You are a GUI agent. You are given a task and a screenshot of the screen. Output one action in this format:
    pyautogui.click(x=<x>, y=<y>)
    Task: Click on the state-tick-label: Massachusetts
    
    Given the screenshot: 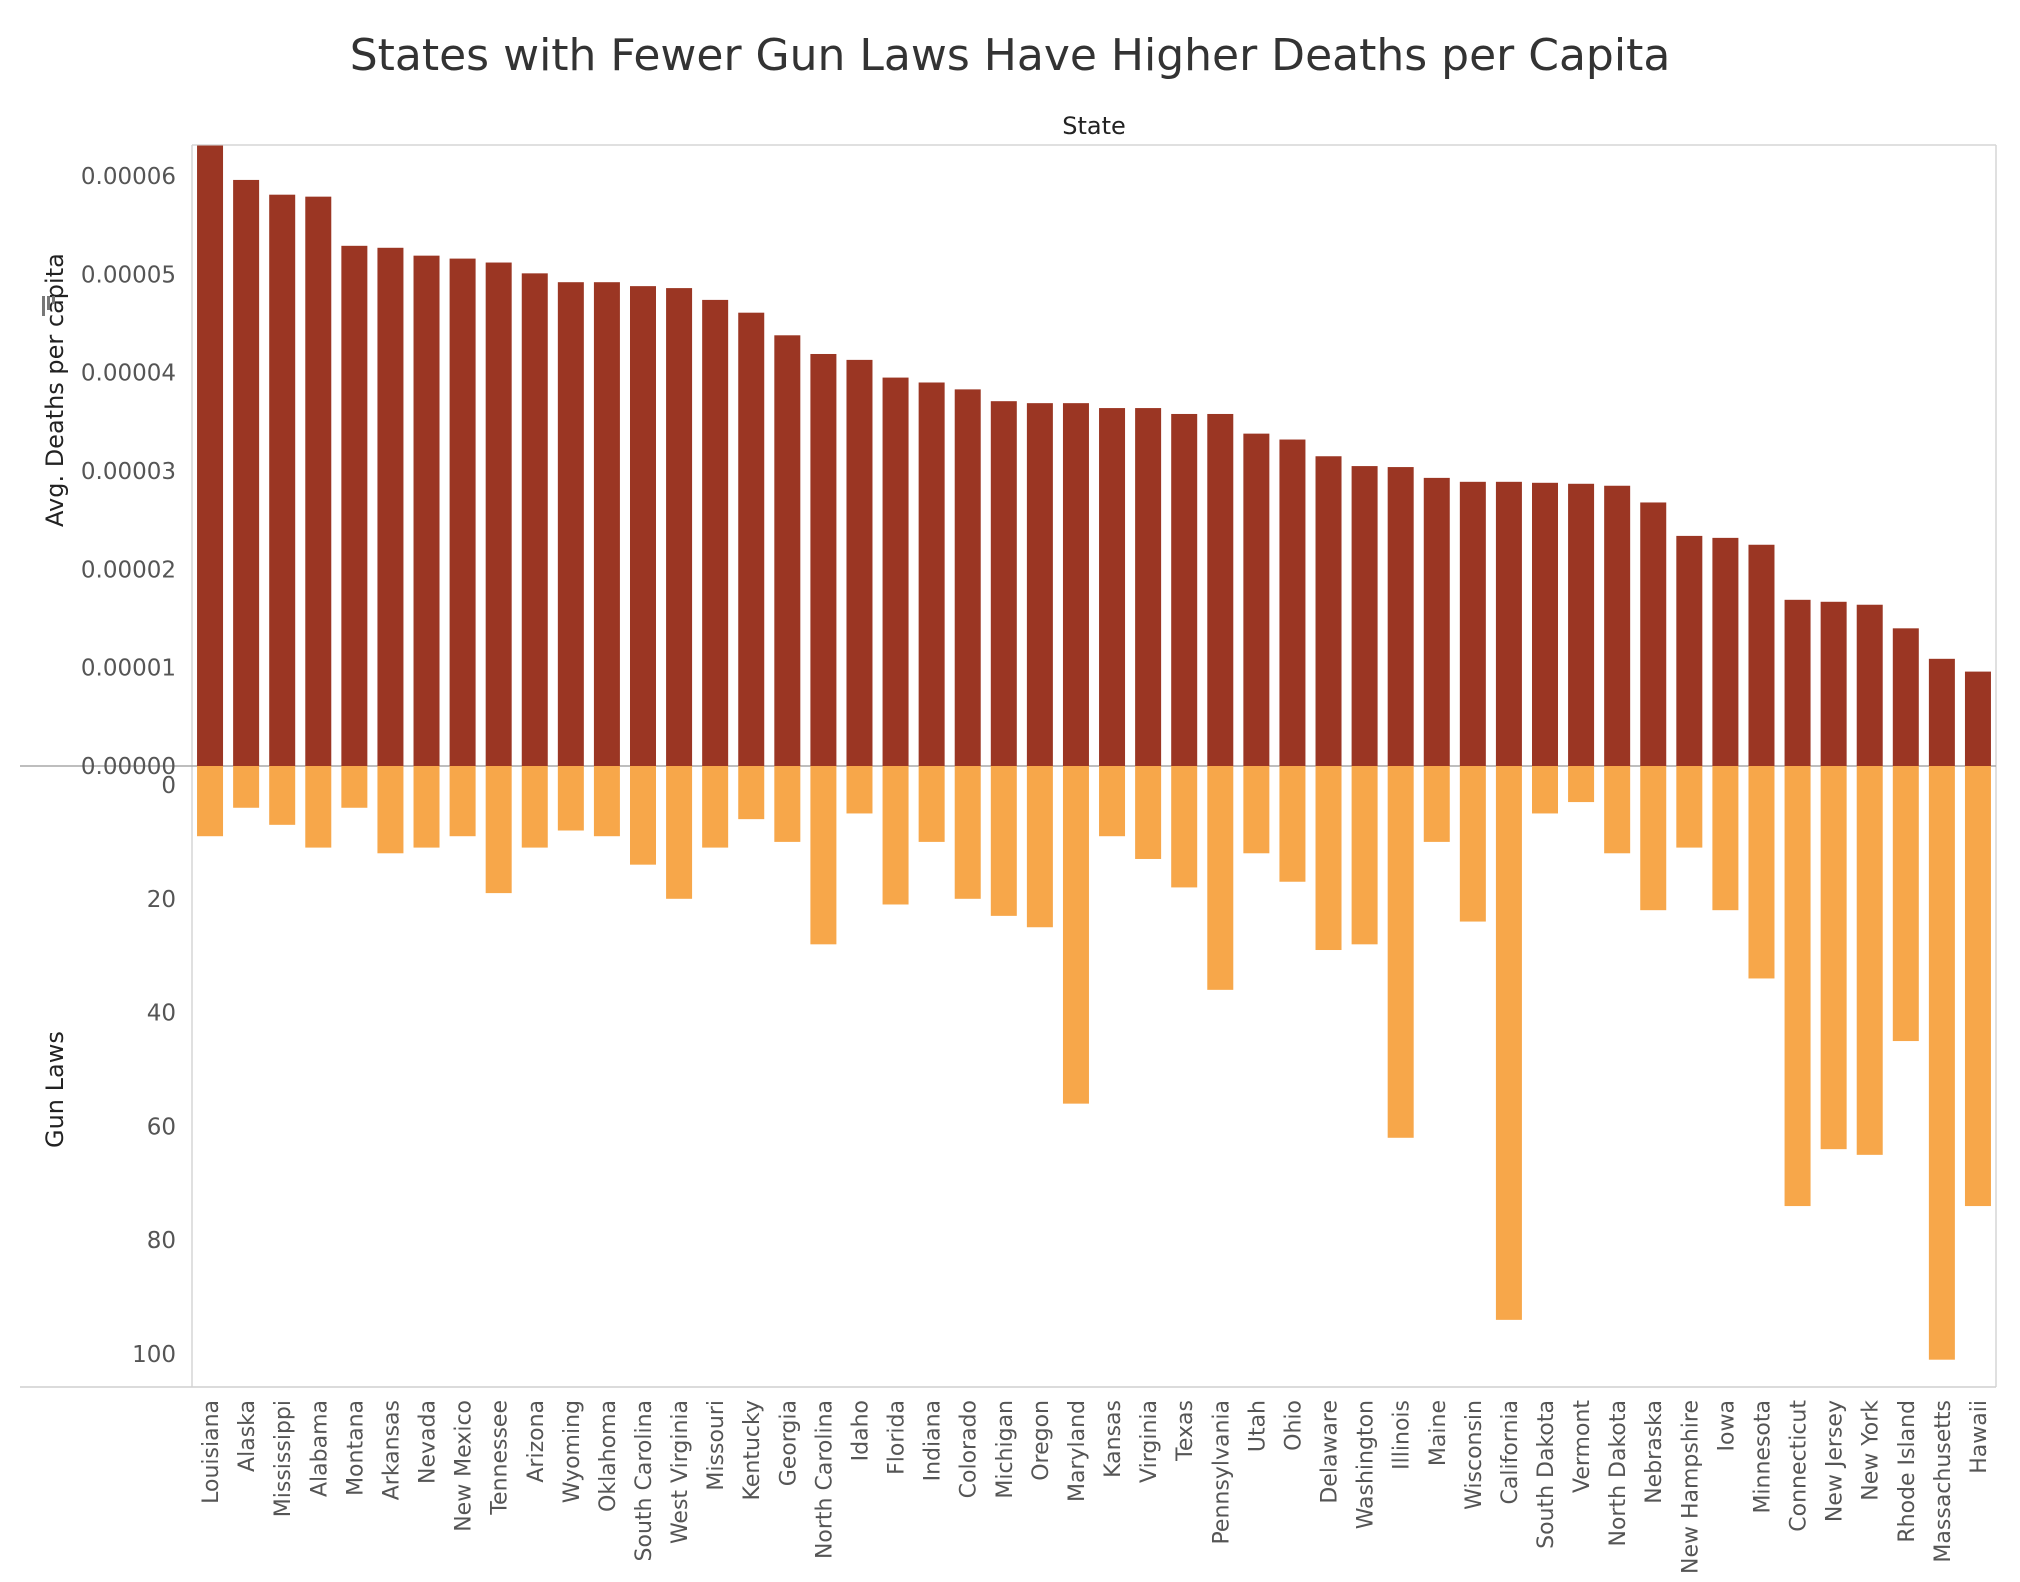 What is the action you would take?
    pyautogui.click(x=1943, y=1481)
    